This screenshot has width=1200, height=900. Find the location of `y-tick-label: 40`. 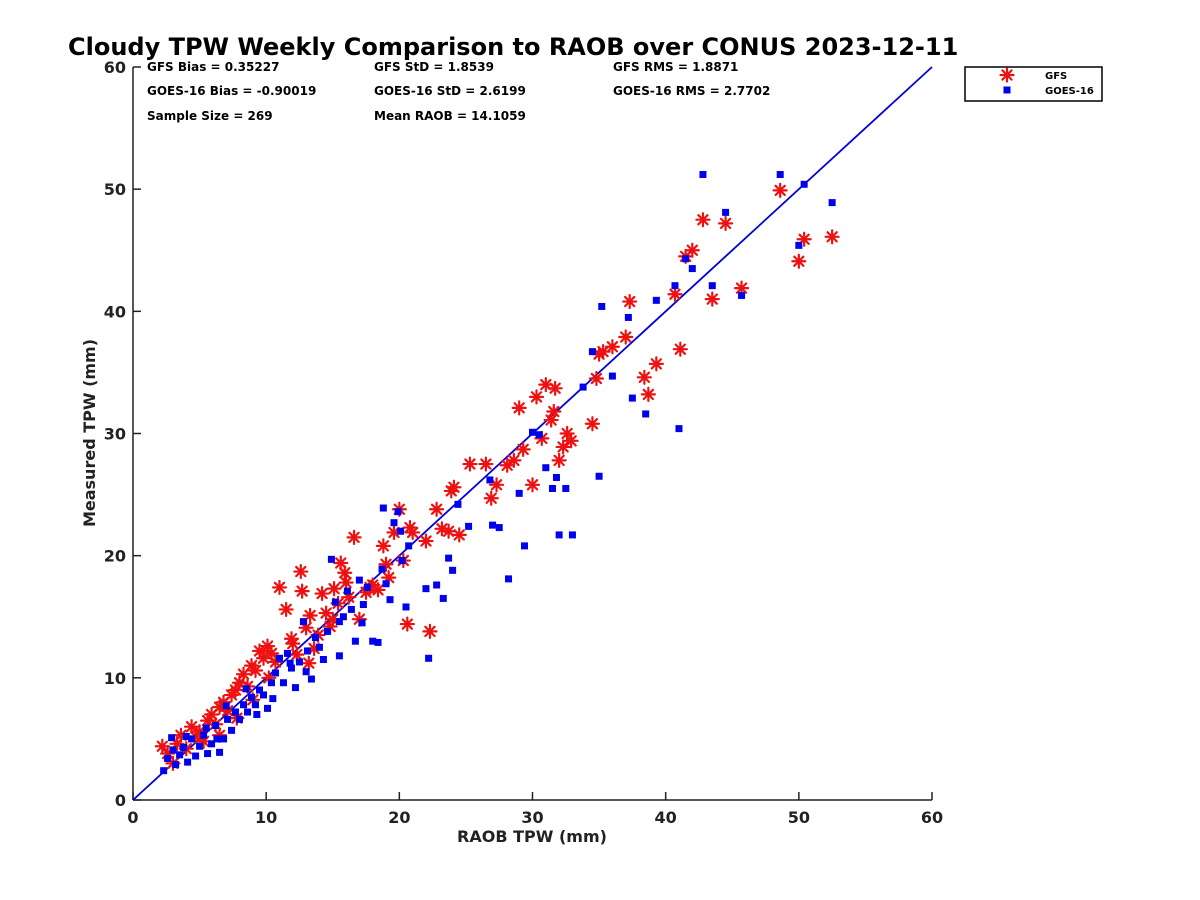

y-tick-label: 40 is located at coordinates (115, 311).